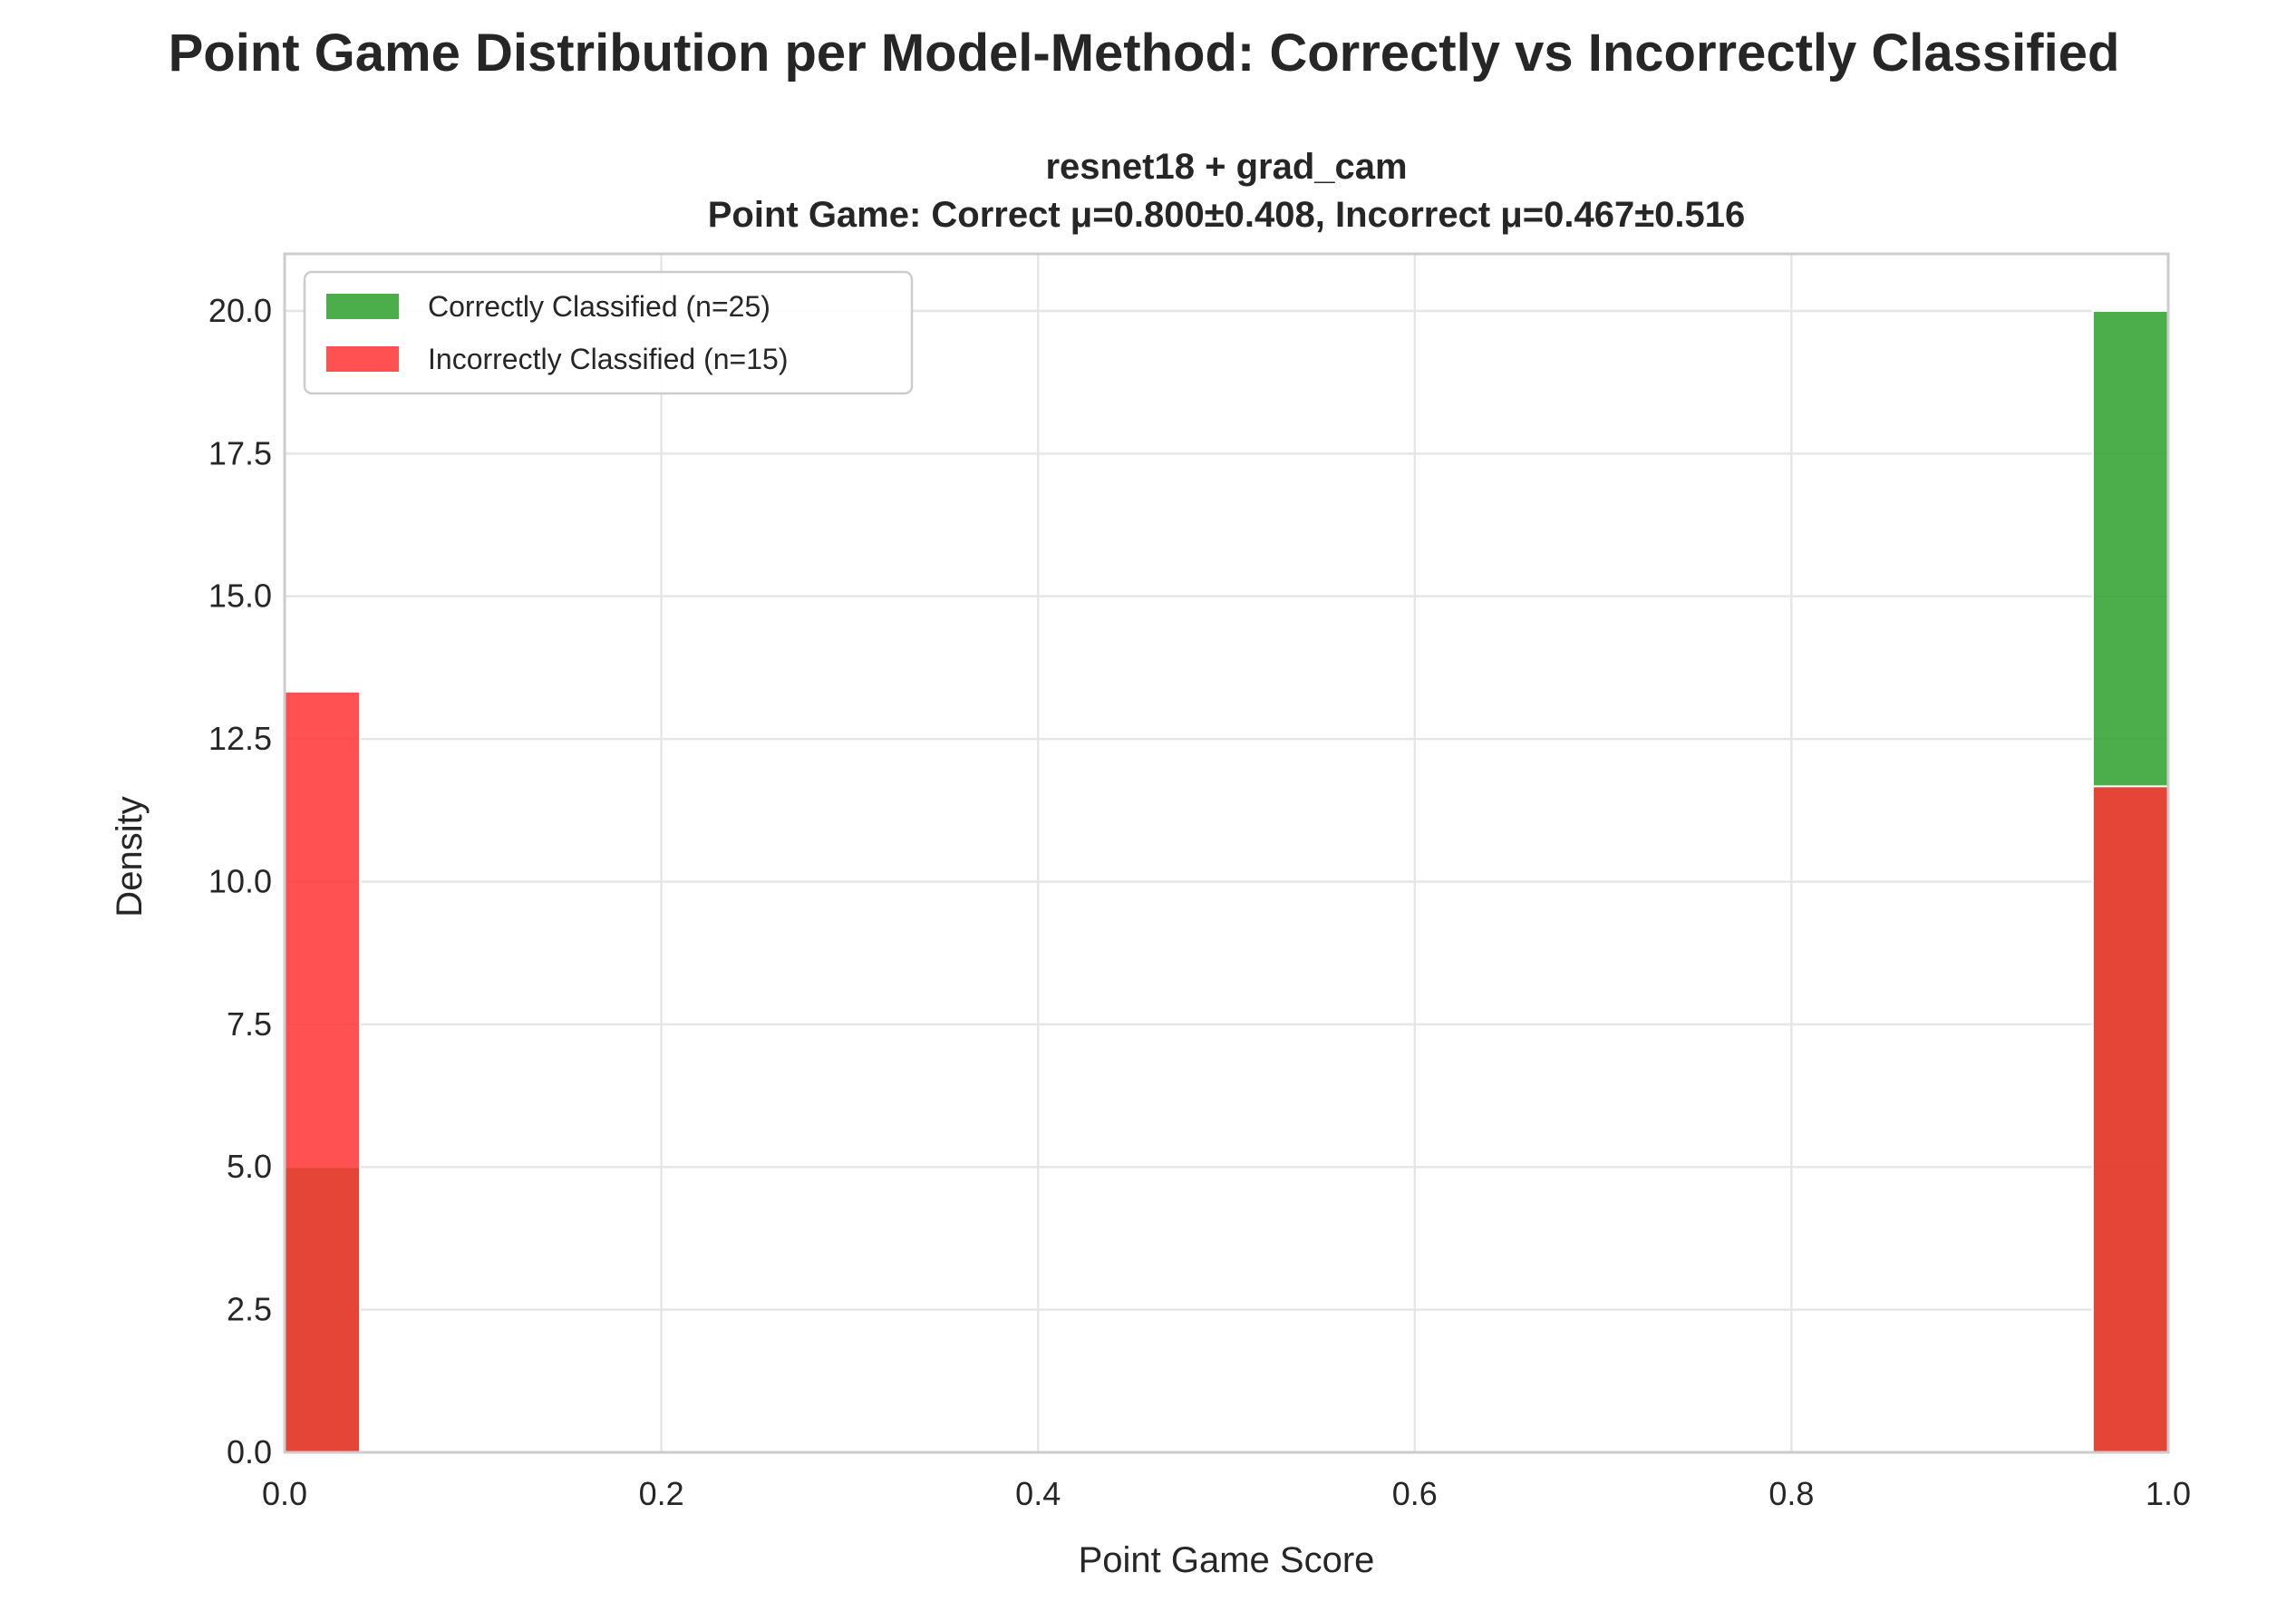 This screenshot has height=1611, width=2296. I want to click on legend-label-0: Correctly Classified (n=25), so click(599, 306).